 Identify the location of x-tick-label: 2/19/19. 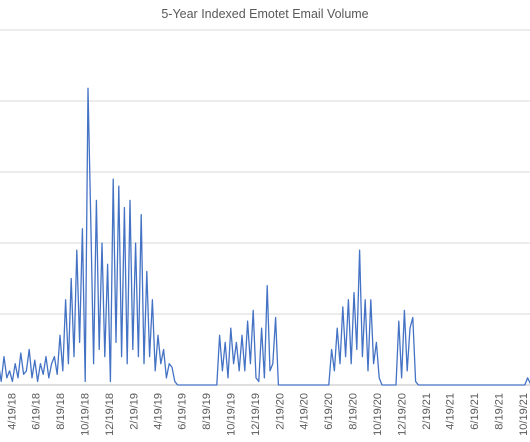
(135, 411).